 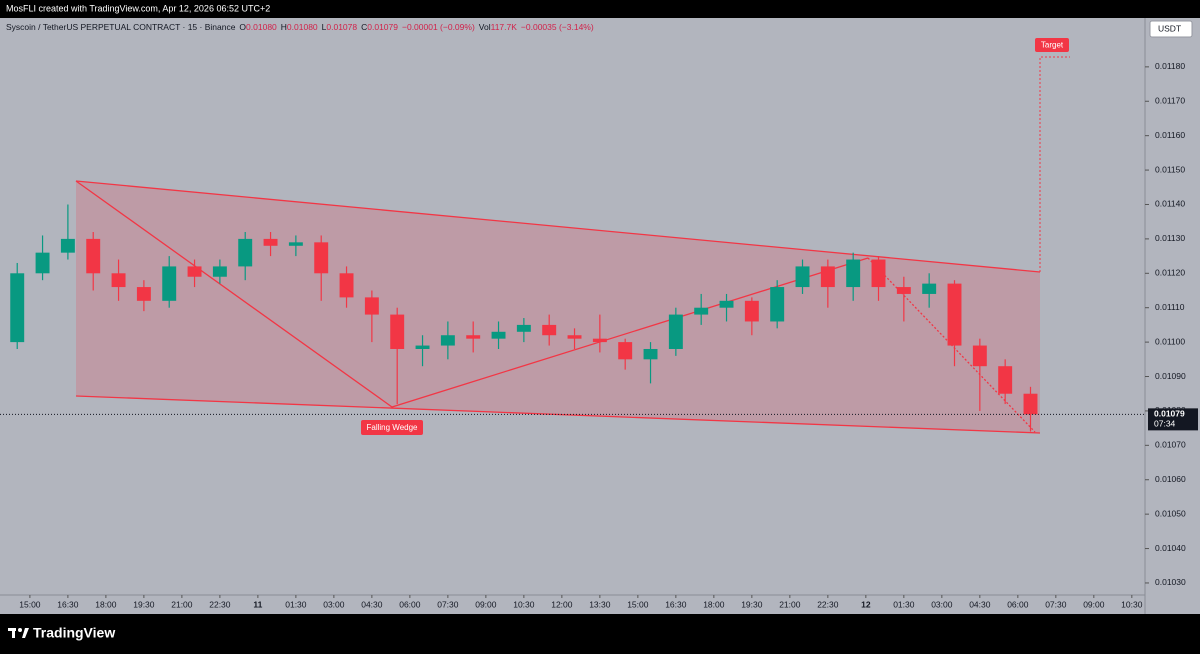 I want to click on y-tick-label: 0.01040, so click(x=1170, y=548).